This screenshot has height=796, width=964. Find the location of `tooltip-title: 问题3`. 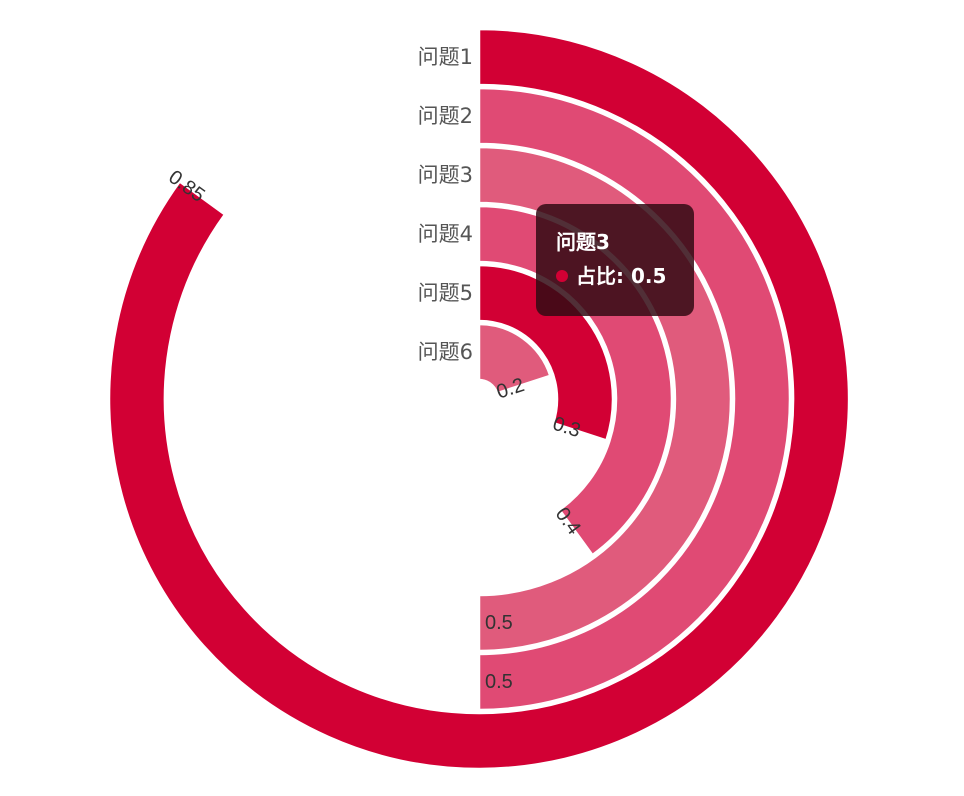

tooltip-title: 问题3 is located at coordinates (583, 242).